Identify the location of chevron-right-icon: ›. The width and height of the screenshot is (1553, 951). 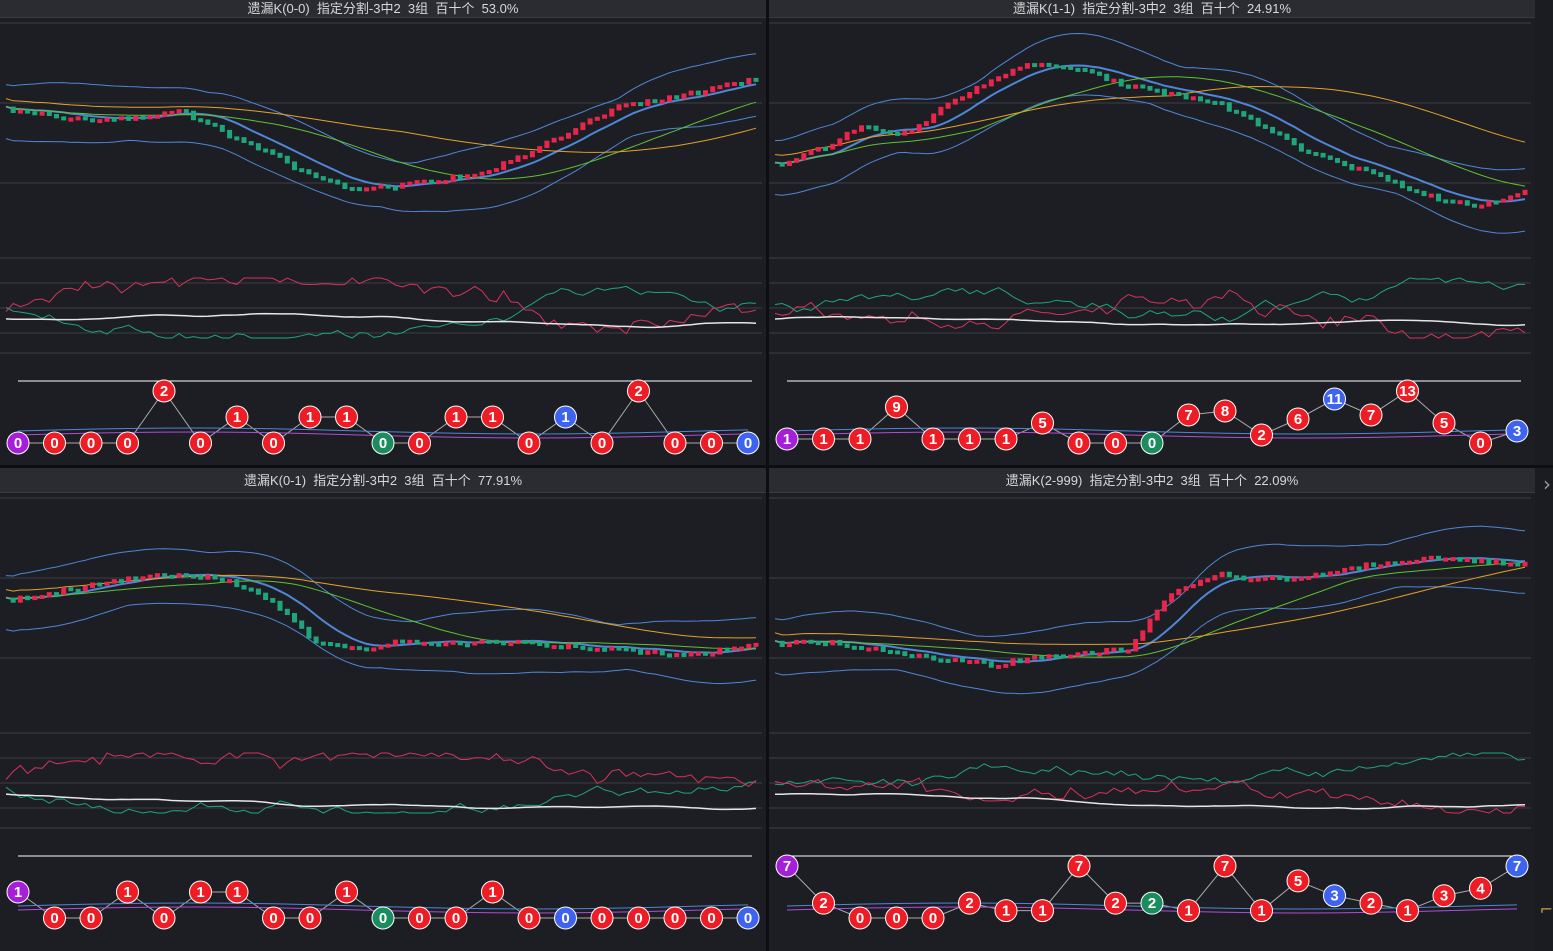
(1547, 484).